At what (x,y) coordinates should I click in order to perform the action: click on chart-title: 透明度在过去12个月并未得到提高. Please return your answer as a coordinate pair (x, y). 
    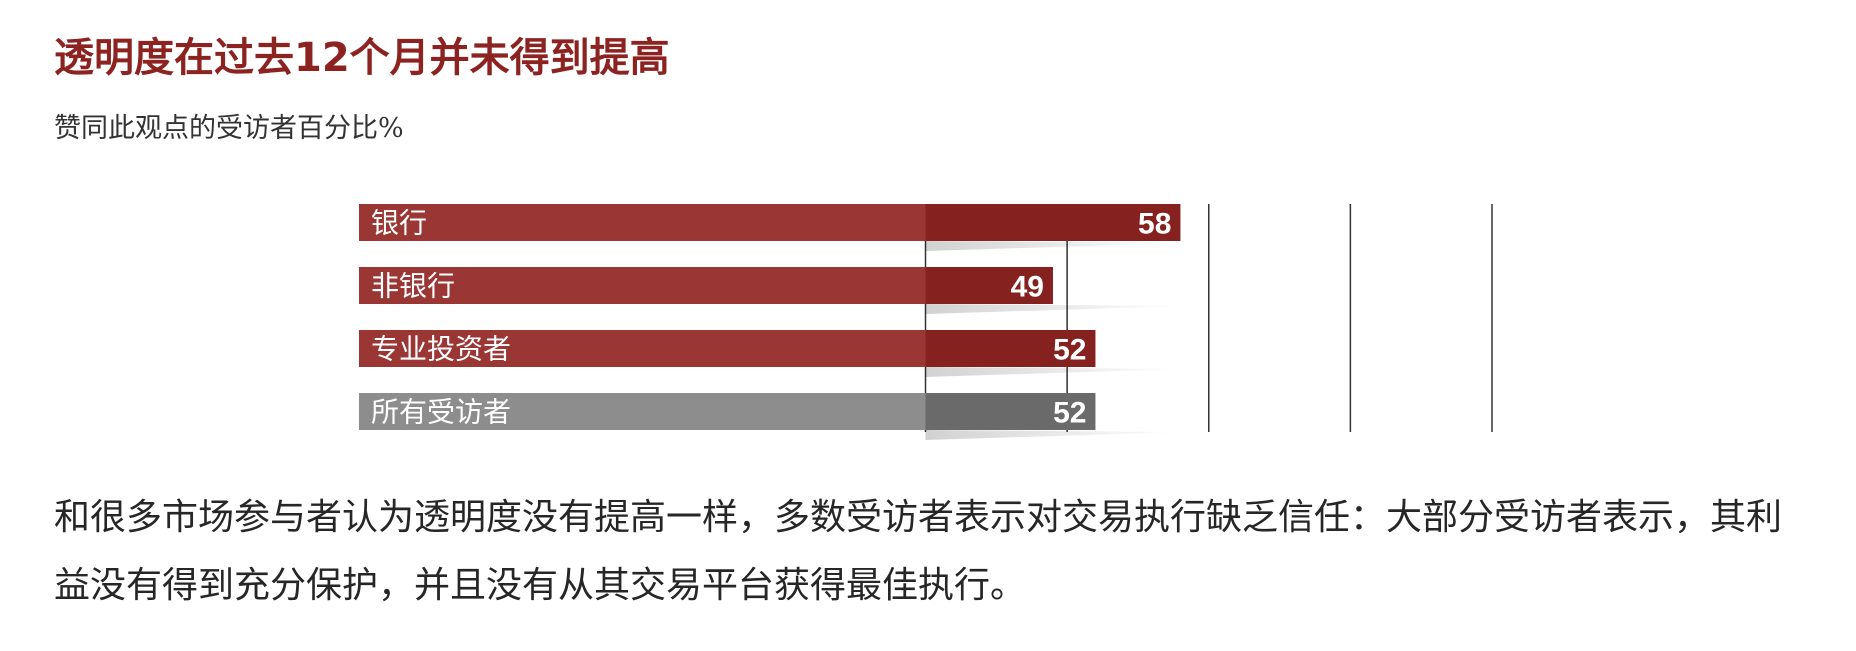
    Looking at the image, I should click on (362, 58).